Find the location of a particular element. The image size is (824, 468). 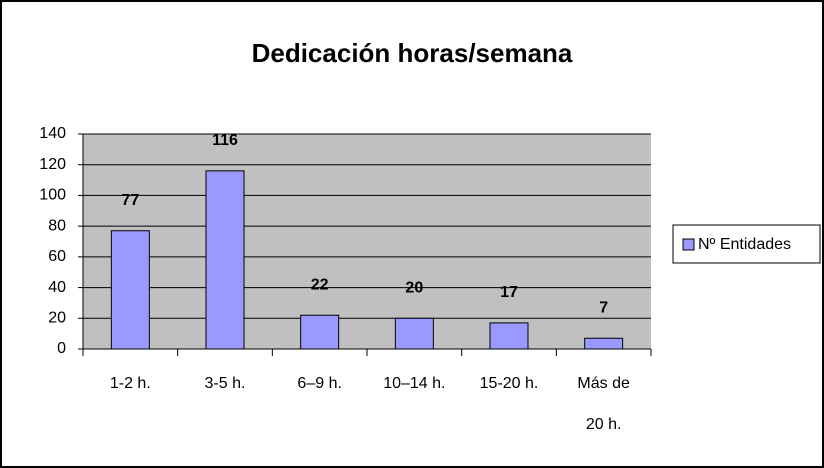

chart-title: Dedicación horas/semana is located at coordinates (412, 53).